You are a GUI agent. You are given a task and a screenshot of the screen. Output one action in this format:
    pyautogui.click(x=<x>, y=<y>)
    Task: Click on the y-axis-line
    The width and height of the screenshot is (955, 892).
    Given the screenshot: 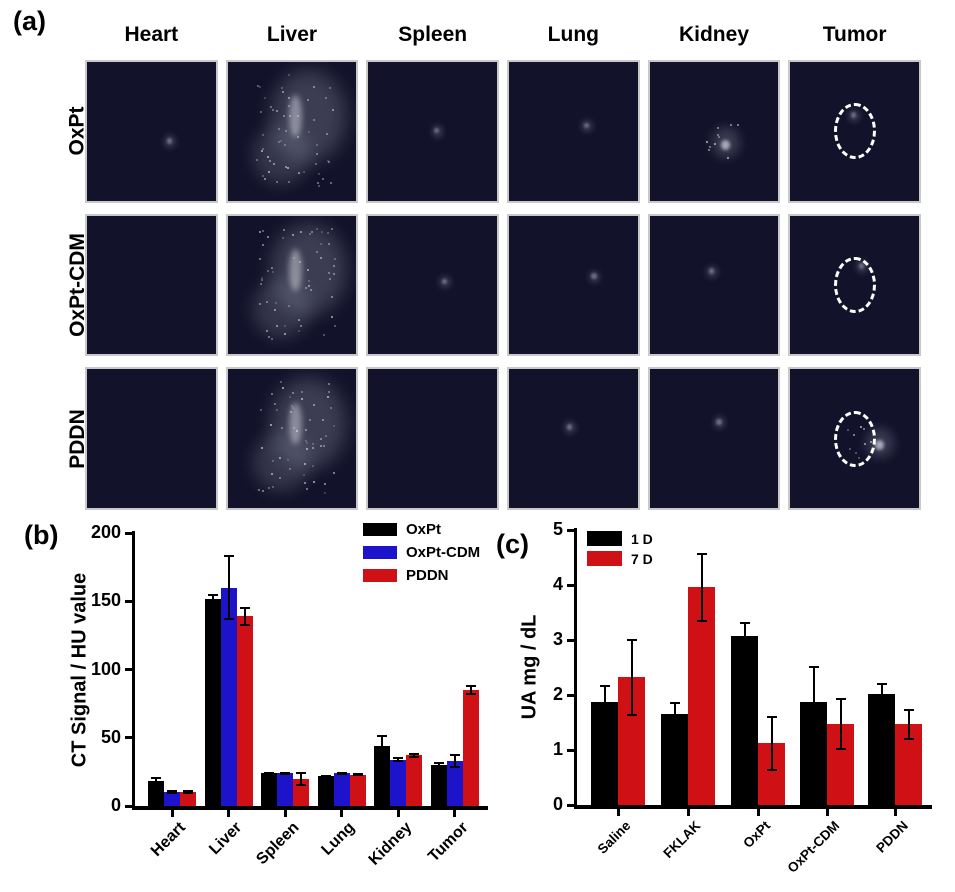 What is the action you would take?
    pyautogui.click(x=133, y=670)
    